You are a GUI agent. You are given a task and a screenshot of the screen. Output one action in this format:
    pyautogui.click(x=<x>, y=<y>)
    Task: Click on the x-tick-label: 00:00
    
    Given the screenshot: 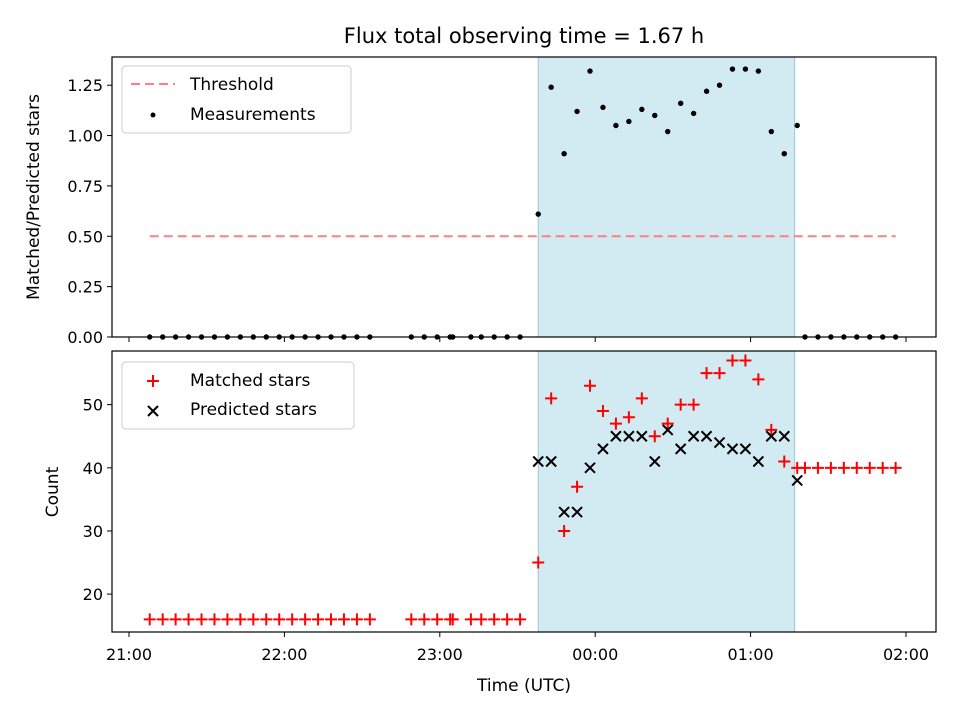 What is the action you would take?
    pyautogui.click(x=595, y=654)
    